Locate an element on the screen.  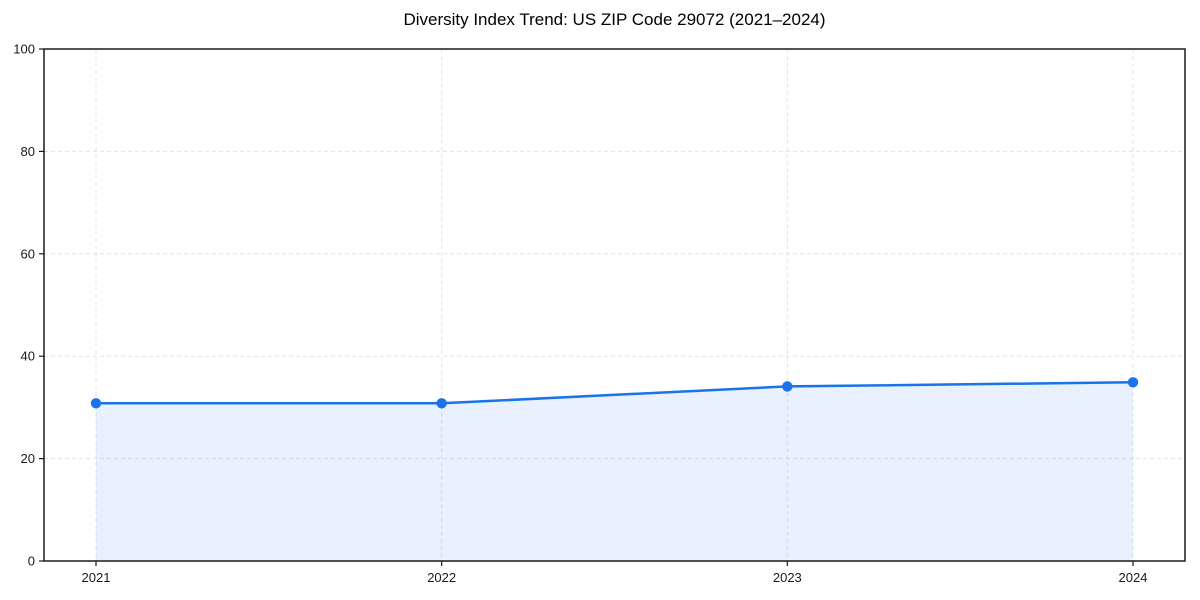
data-point-marker-2021 is located at coordinates (96, 403).